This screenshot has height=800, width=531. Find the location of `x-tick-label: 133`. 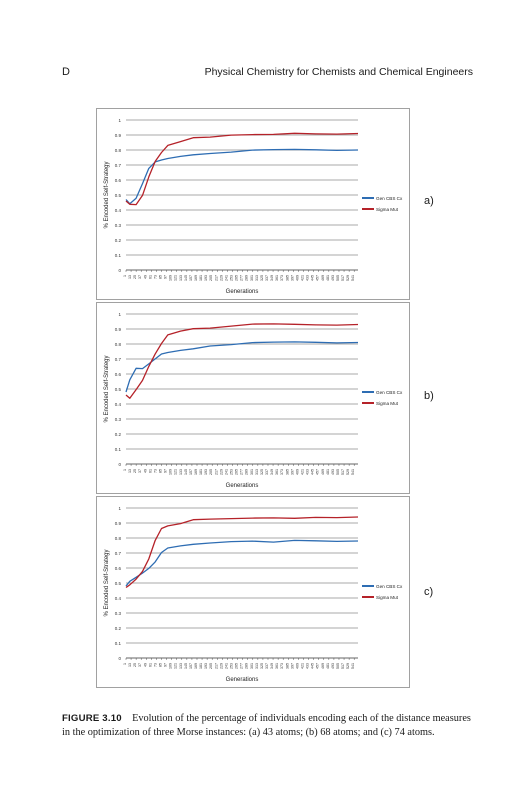

x-tick-label: 133 is located at coordinates (181, 666).